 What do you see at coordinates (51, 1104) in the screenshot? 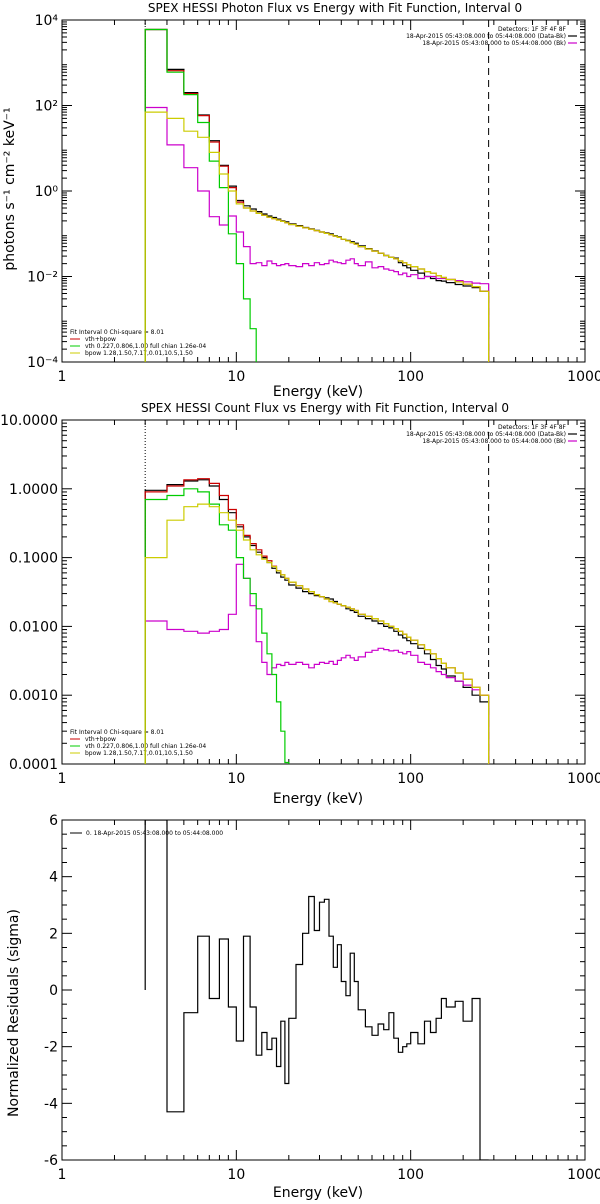
I see `y-tick-label: -4` at bounding box center [51, 1104].